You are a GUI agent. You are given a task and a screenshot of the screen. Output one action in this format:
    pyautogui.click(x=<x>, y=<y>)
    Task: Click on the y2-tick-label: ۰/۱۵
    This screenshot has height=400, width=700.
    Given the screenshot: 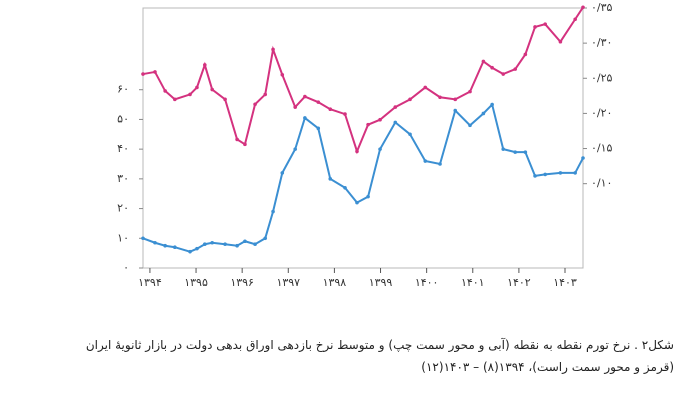 What is the action you would take?
    pyautogui.click(x=602, y=148)
    